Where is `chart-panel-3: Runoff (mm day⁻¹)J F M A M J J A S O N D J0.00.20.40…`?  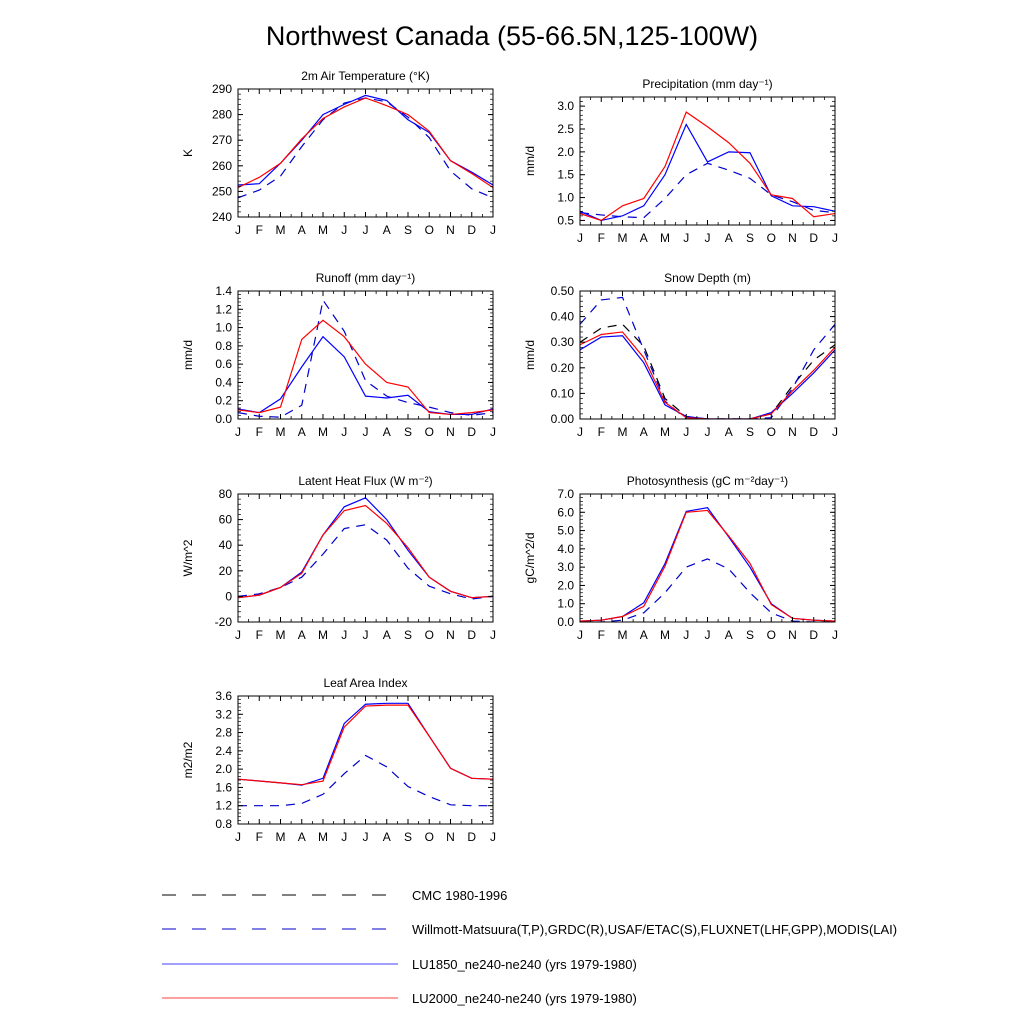 chart-panel-3: Runoff (mm day⁻¹)J F M A M J J A S O N D J0.00.20.40… is located at coordinates (338, 355).